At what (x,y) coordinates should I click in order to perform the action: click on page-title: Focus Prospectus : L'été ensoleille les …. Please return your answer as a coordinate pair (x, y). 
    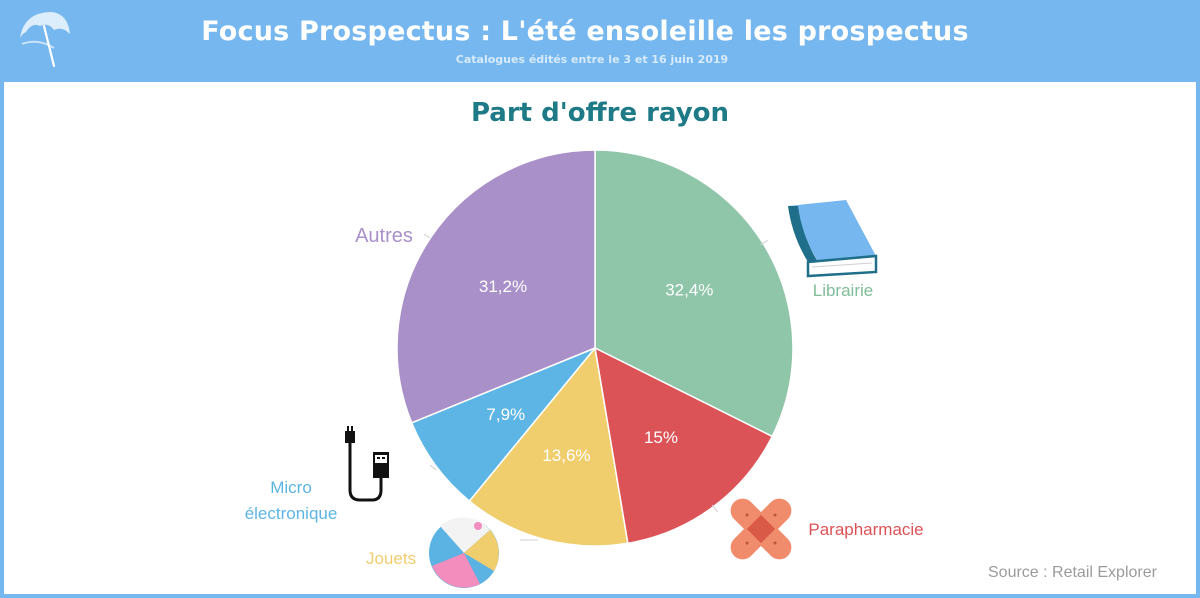
    Looking at the image, I should click on (585, 31).